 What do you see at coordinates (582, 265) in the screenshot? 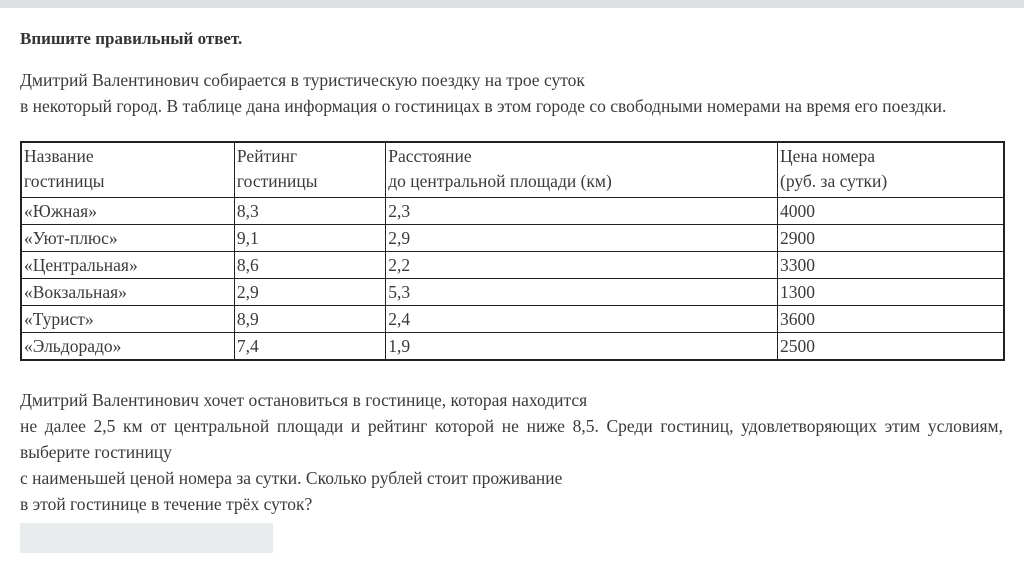
I see `cell-distance: 2,2` at bounding box center [582, 265].